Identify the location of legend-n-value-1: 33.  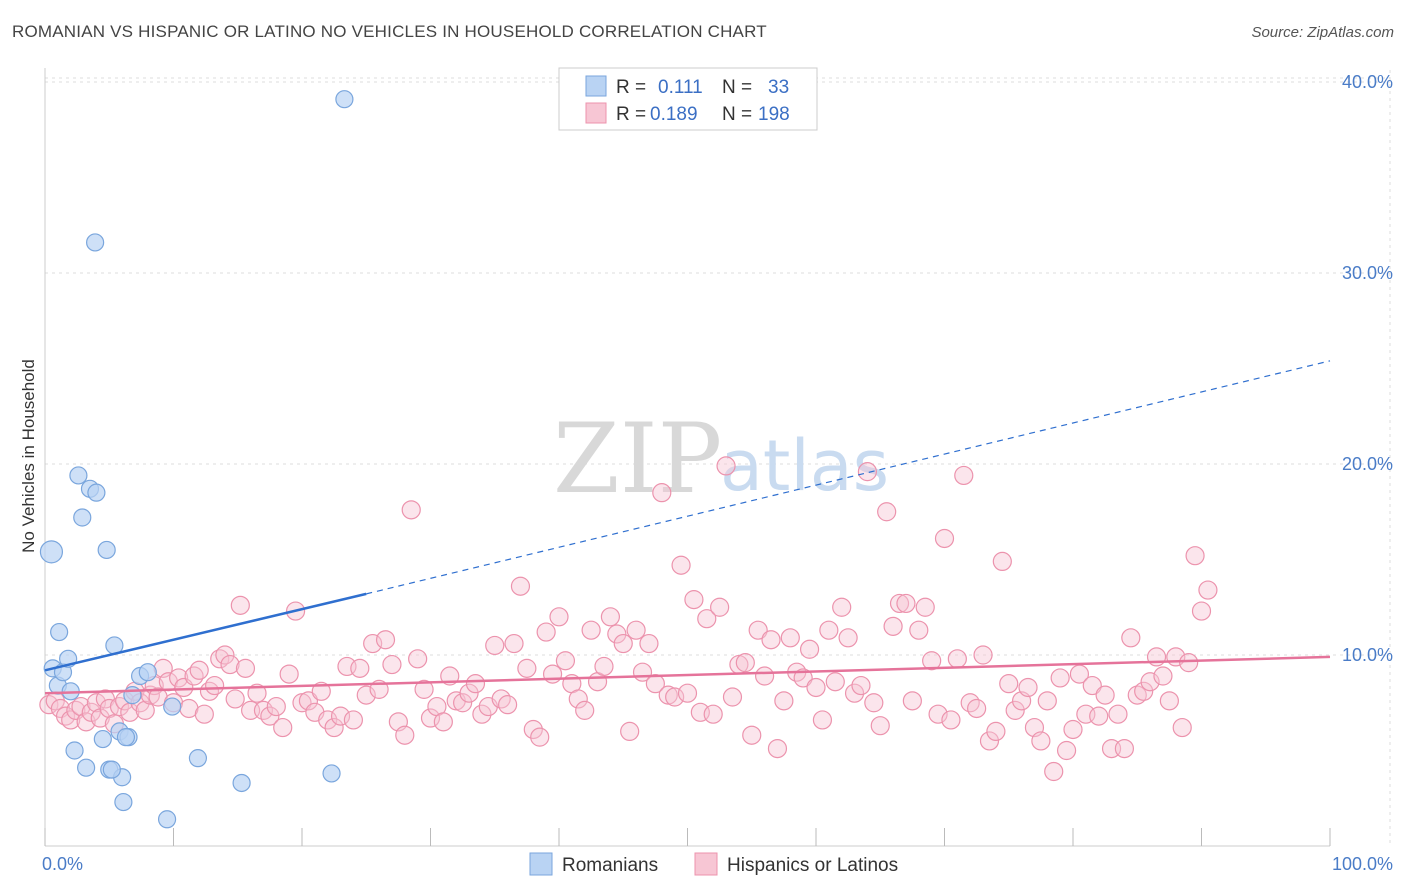
(778, 87).